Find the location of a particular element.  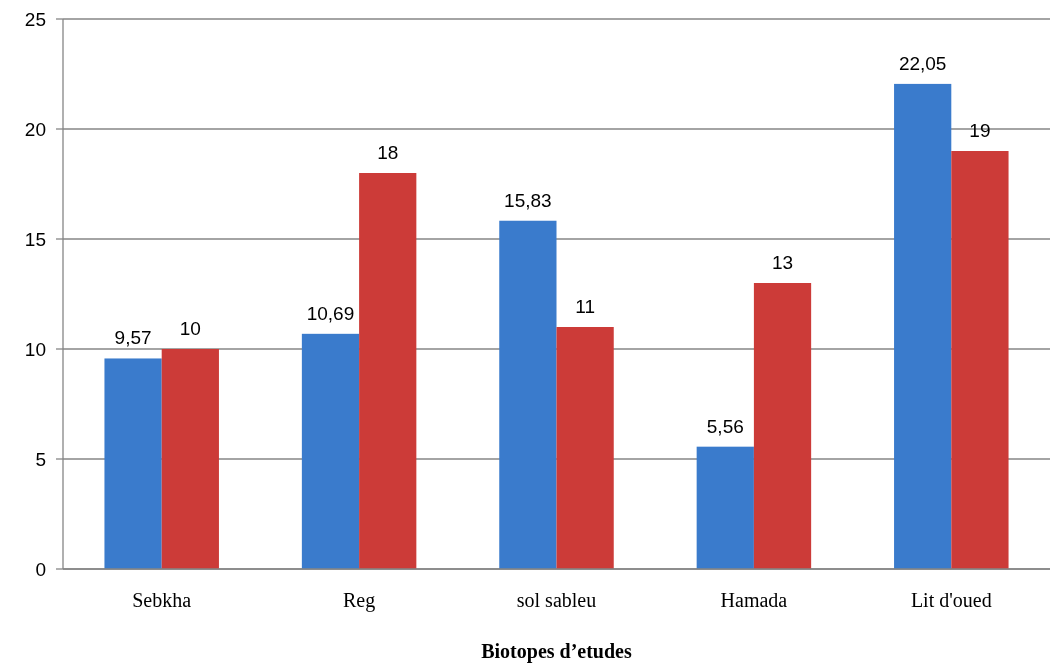

y-tick-label: 5 is located at coordinates (40, 459).